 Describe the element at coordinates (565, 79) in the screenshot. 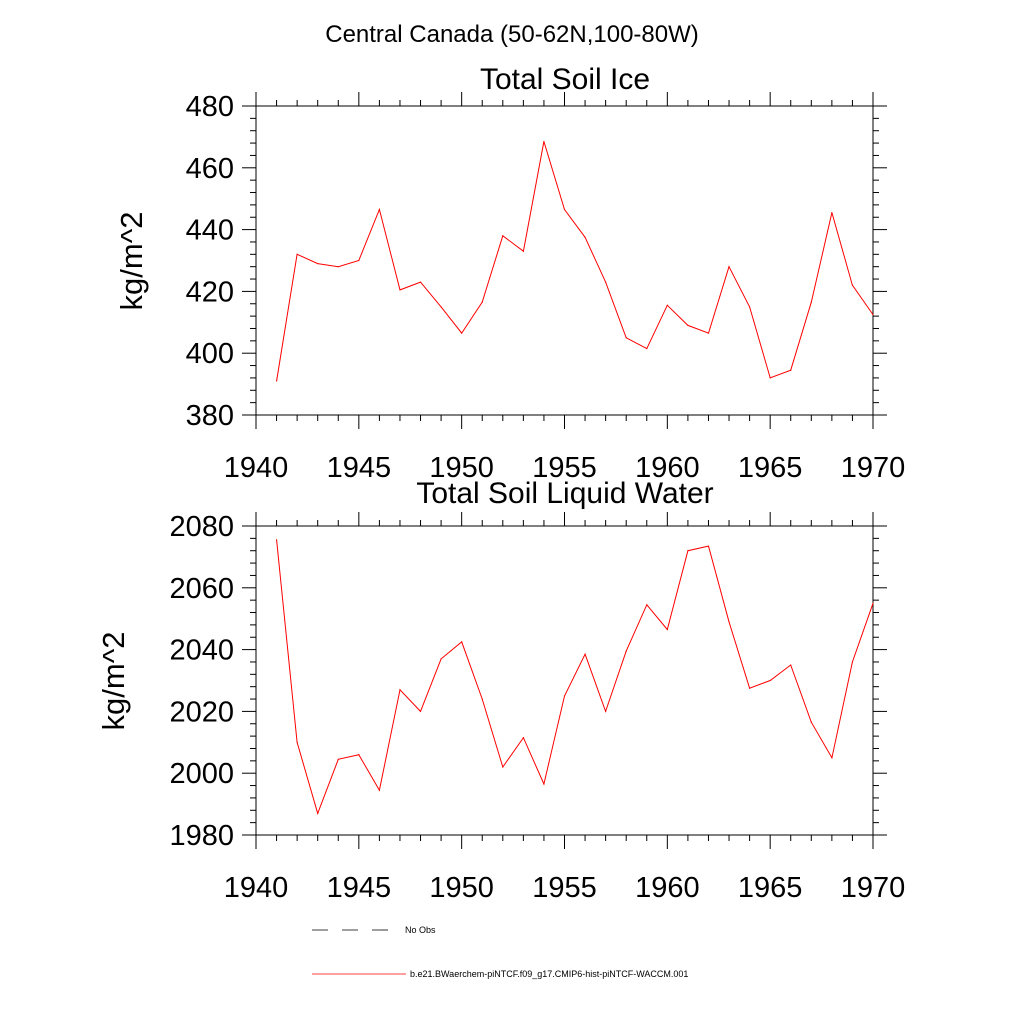

I see `panel-title: Total Soil Ice` at that location.